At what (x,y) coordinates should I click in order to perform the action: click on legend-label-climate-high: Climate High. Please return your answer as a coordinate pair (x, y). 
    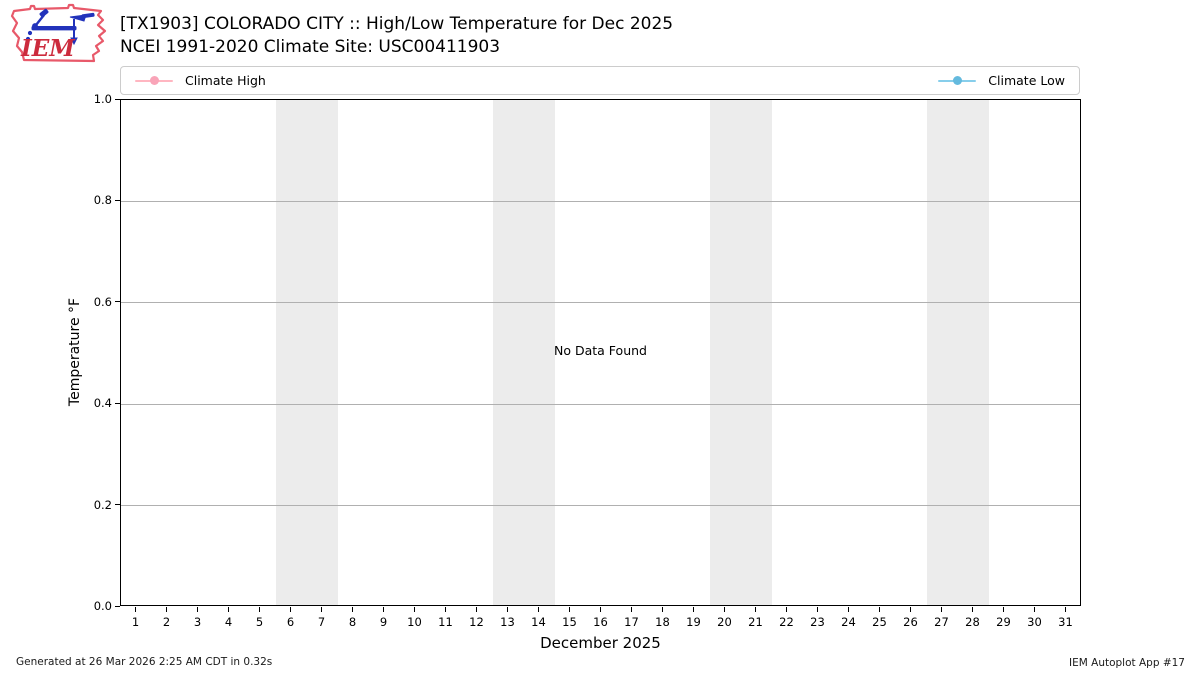
    Looking at the image, I should click on (225, 80).